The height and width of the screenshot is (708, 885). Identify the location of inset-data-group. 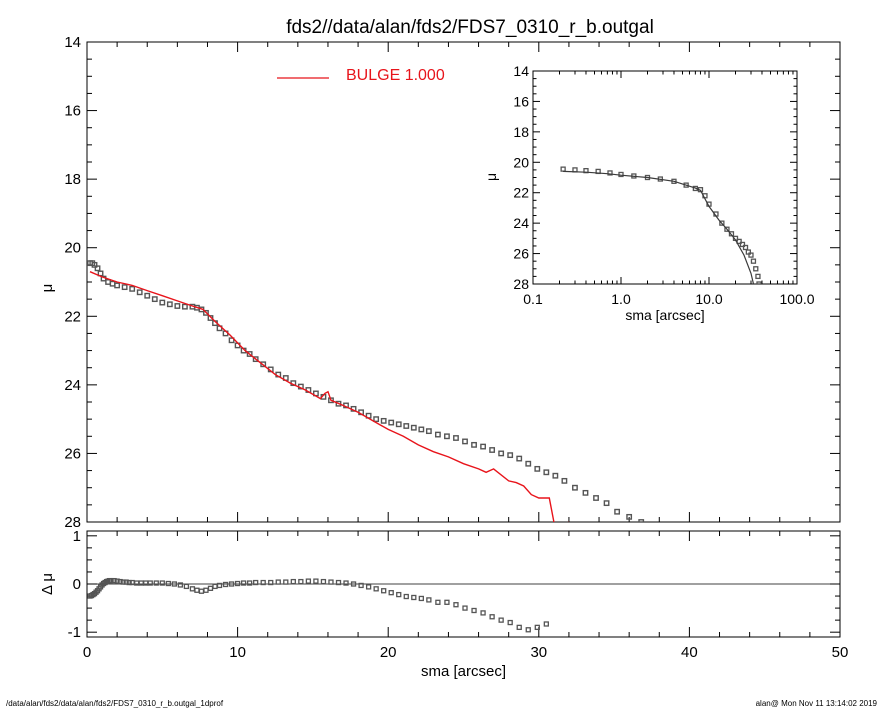
(661, 225).